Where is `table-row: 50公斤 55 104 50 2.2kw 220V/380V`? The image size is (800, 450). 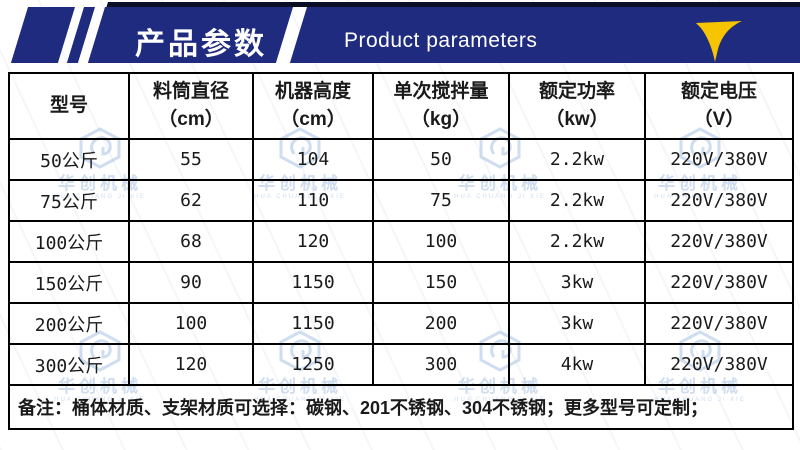 table-row: 50公斤 55 104 50 2.2kw 220V/380V is located at coordinates (401, 159).